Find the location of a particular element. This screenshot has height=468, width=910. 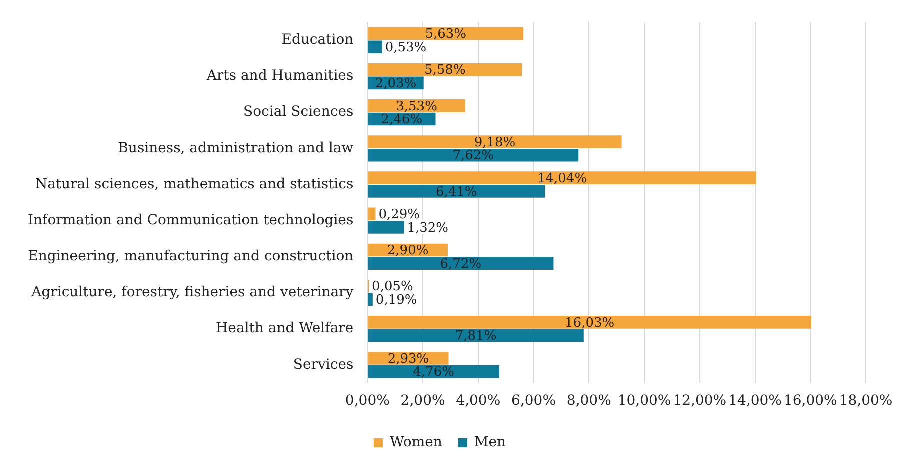

data-label: 6,41% is located at coordinates (457, 192).